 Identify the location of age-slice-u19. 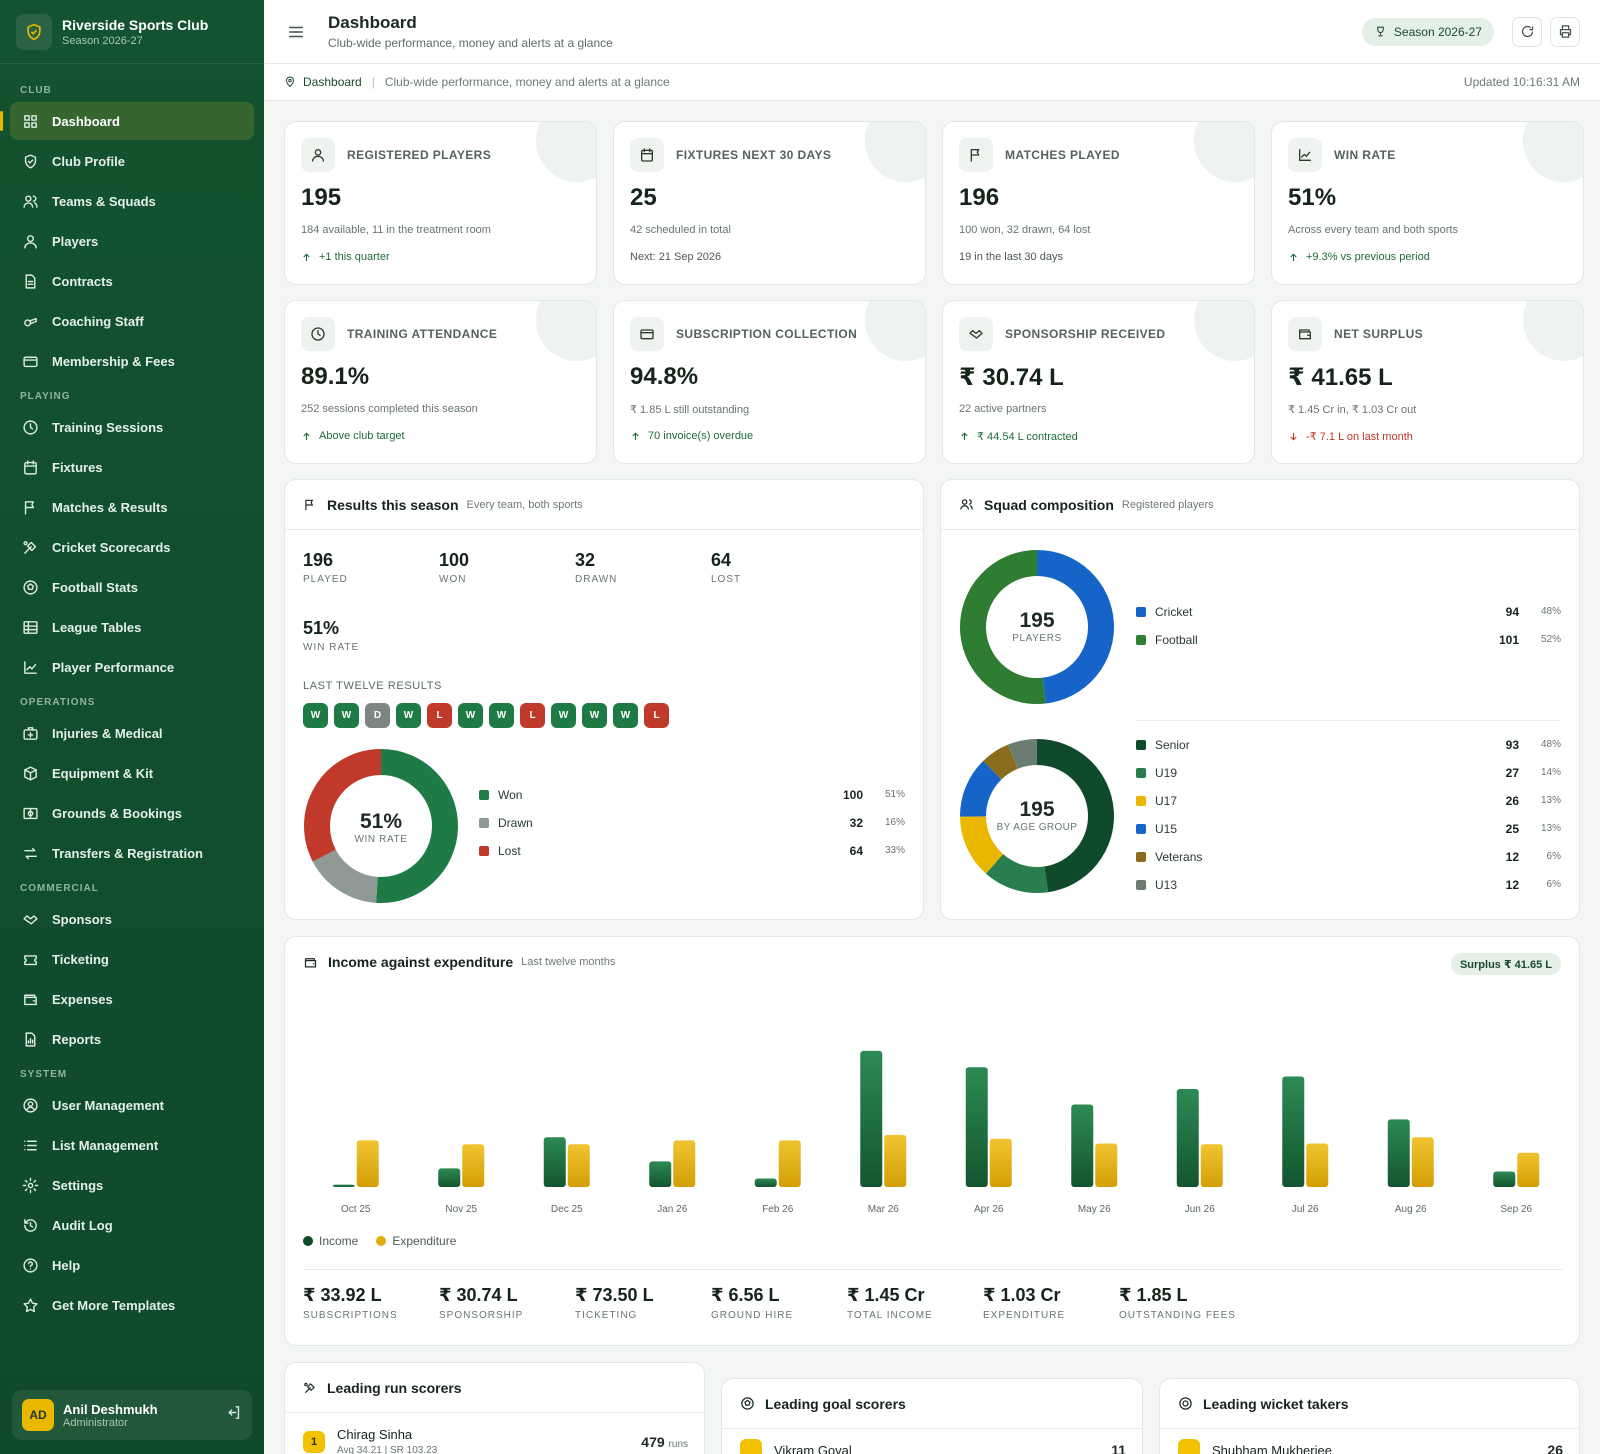
(1017, 873).